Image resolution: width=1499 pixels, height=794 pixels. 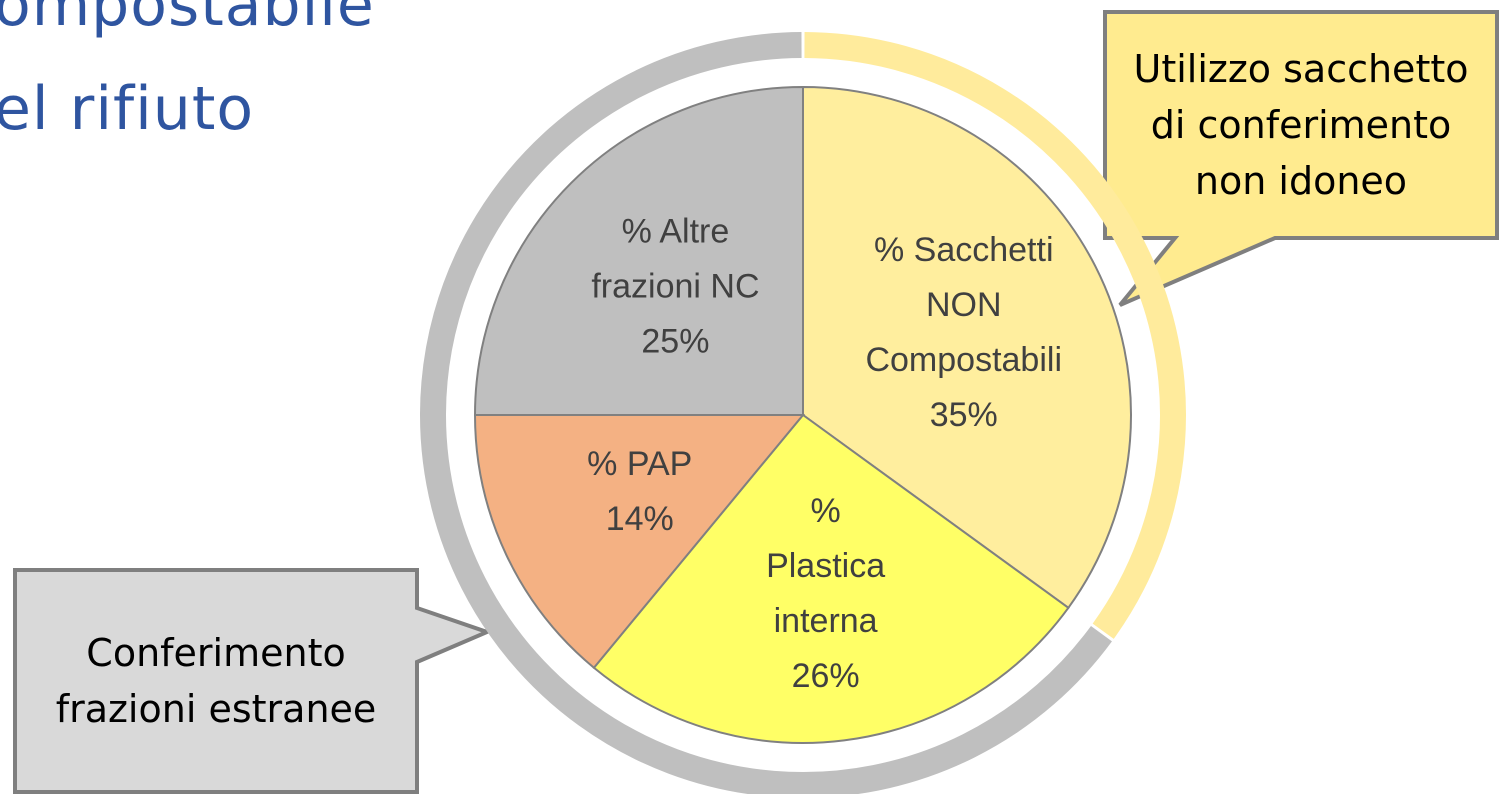 I want to click on slice-label: % PAP 14%, so click(x=639, y=492).